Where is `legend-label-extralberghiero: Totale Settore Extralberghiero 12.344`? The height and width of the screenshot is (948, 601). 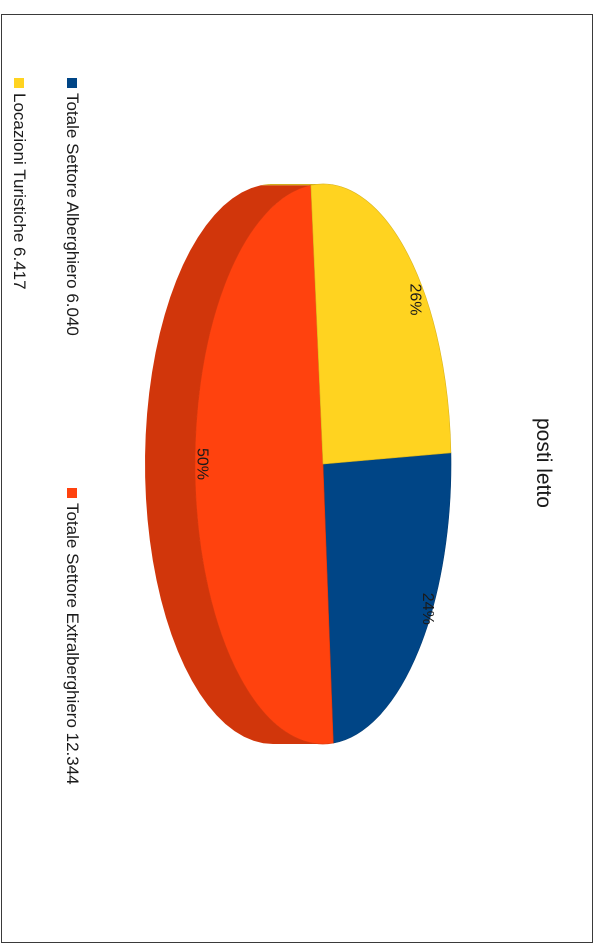 legend-label-extralberghiero: Totale Settore Extralberghiero 12.344 is located at coordinates (72, 644).